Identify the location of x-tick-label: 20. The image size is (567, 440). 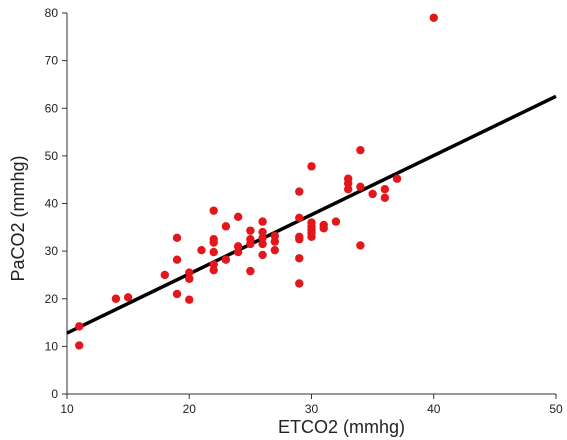
(190, 409).